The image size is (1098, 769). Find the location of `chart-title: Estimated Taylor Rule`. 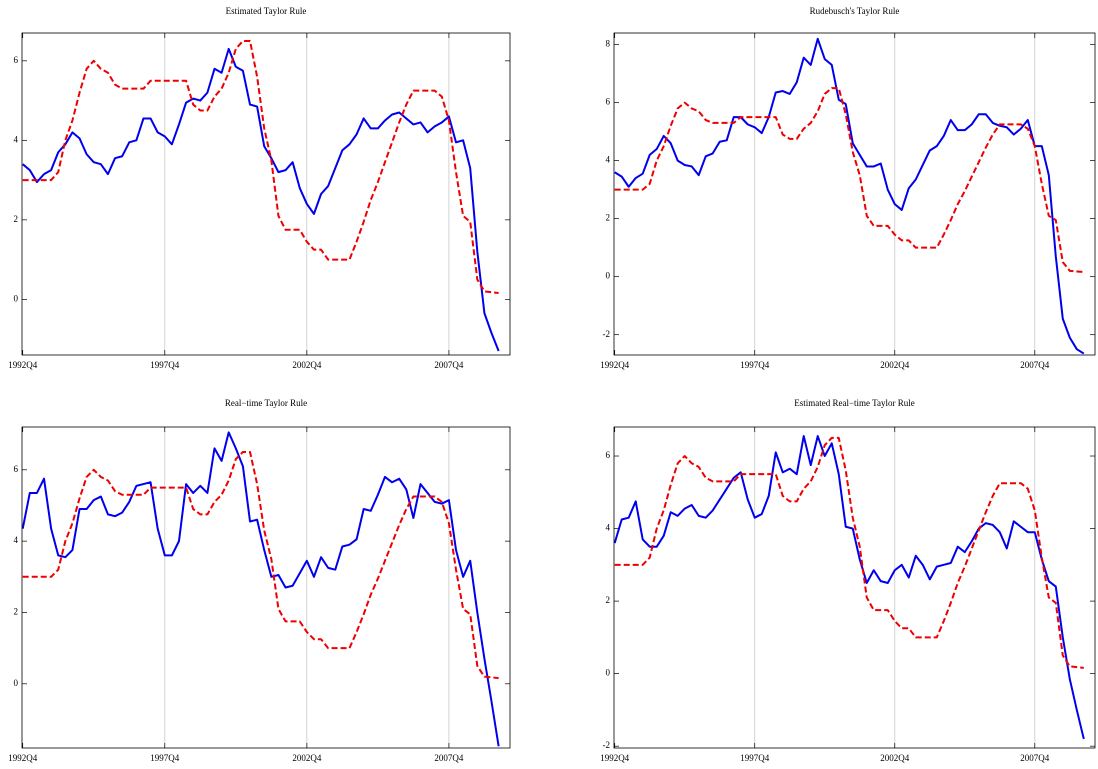

chart-title: Estimated Taylor Rule is located at coordinates (266, 11).